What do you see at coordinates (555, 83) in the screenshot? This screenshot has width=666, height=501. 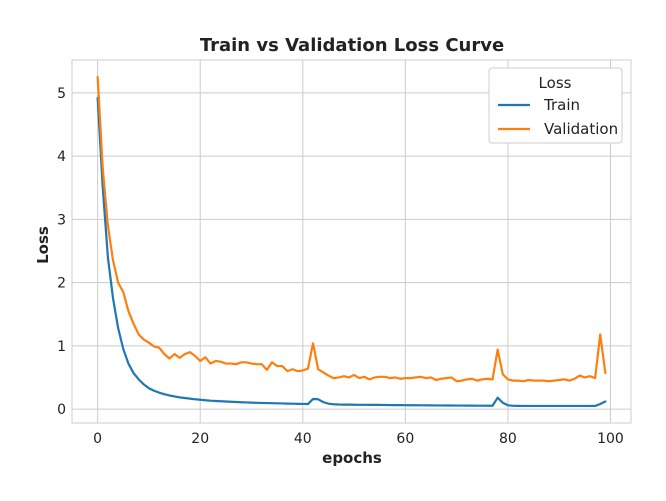 I see `legend-title: Loss` at bounding box center [555, 83].